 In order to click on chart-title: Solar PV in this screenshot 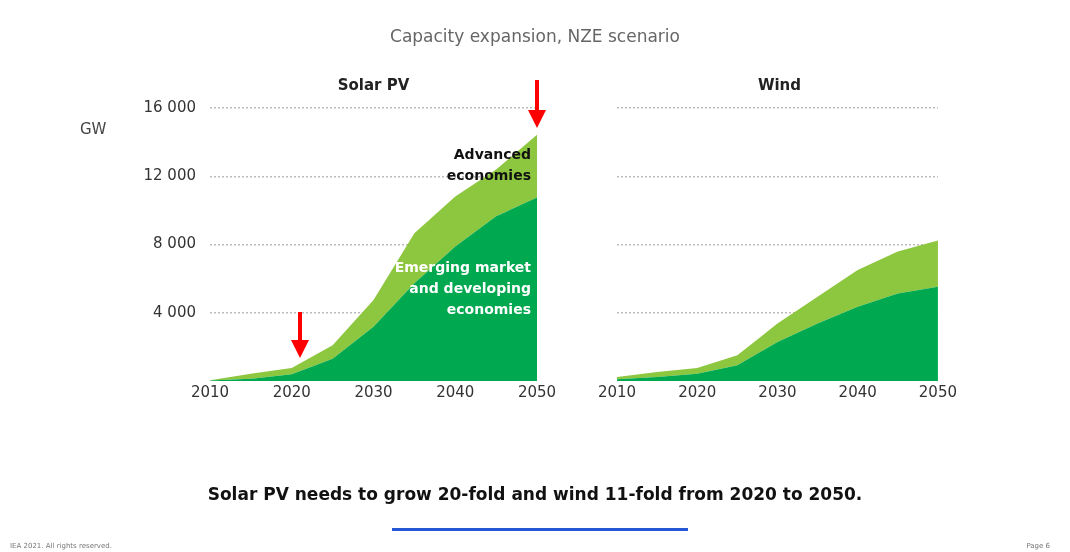, I will do `click(373, 85)`.